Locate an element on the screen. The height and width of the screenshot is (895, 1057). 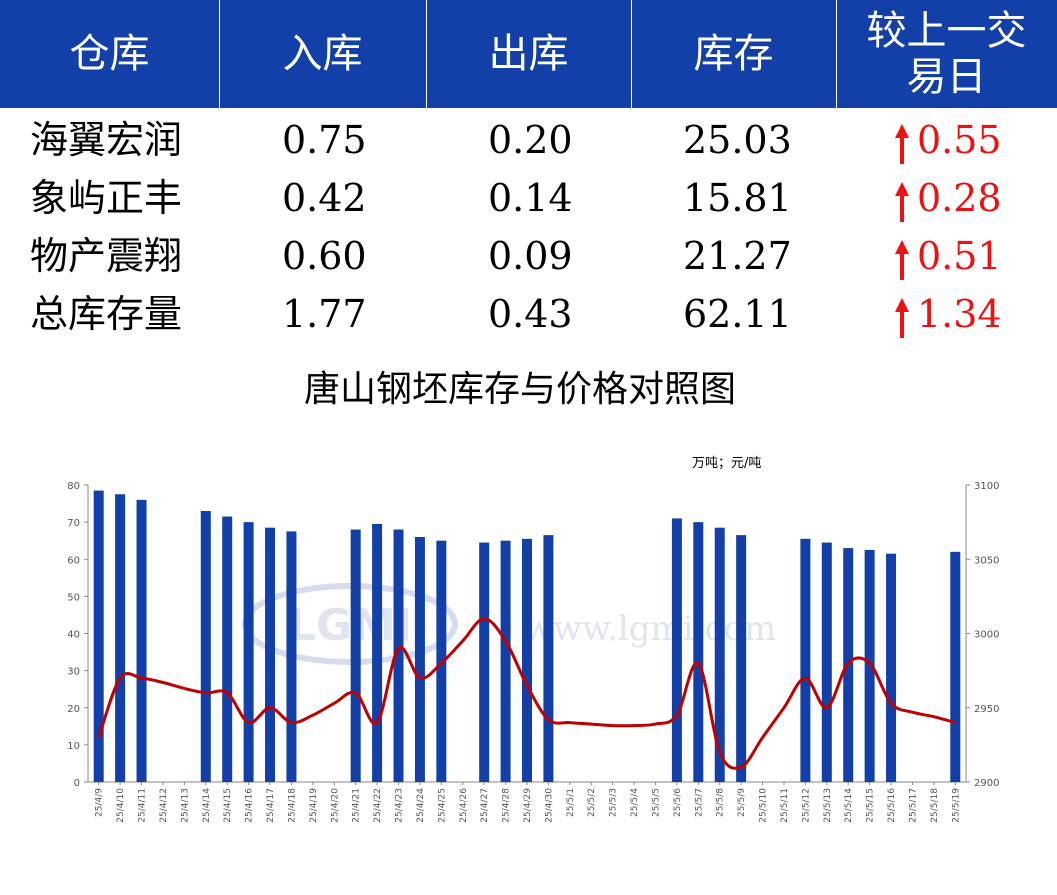
watermark-url: www.lgmi.com is located at coordinates (650, 629).